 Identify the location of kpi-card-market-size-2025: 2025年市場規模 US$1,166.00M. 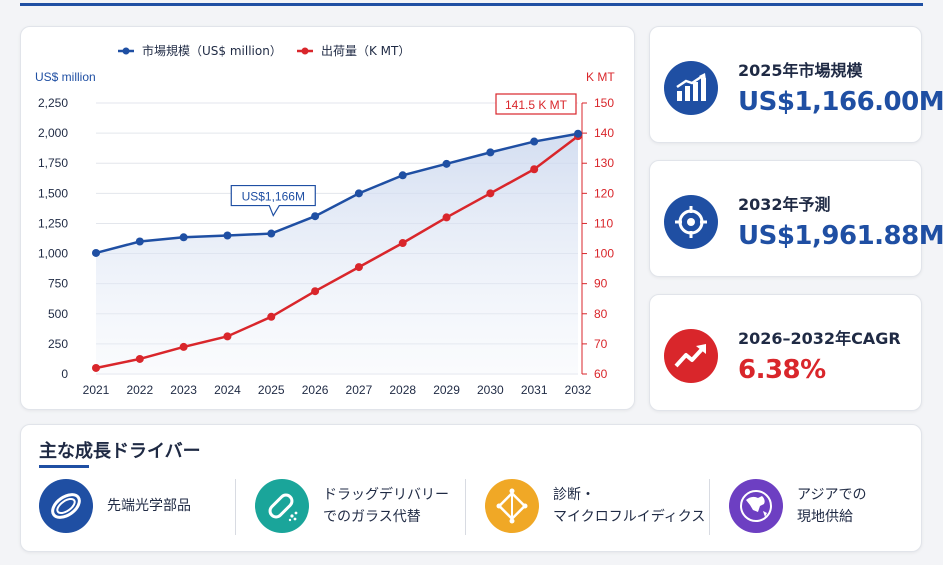
(796, 84).